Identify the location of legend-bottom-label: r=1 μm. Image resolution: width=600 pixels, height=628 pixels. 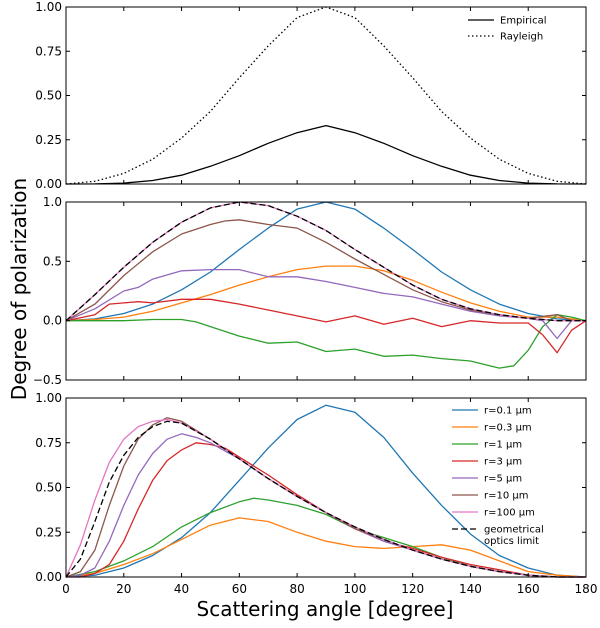
(503, 445).